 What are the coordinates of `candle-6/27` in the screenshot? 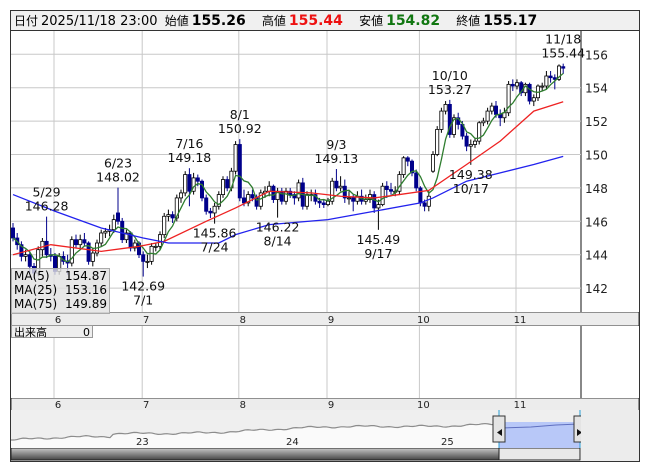 It's located at (134, 245).